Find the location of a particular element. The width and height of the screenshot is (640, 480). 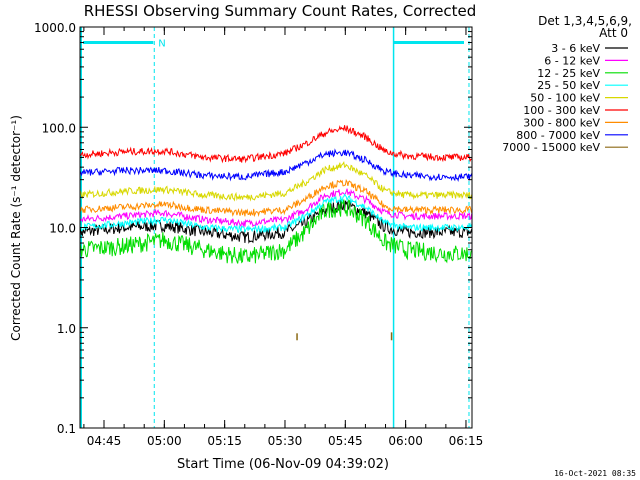

y-tick-label: 1.0 is located at coordinates (66, 329).